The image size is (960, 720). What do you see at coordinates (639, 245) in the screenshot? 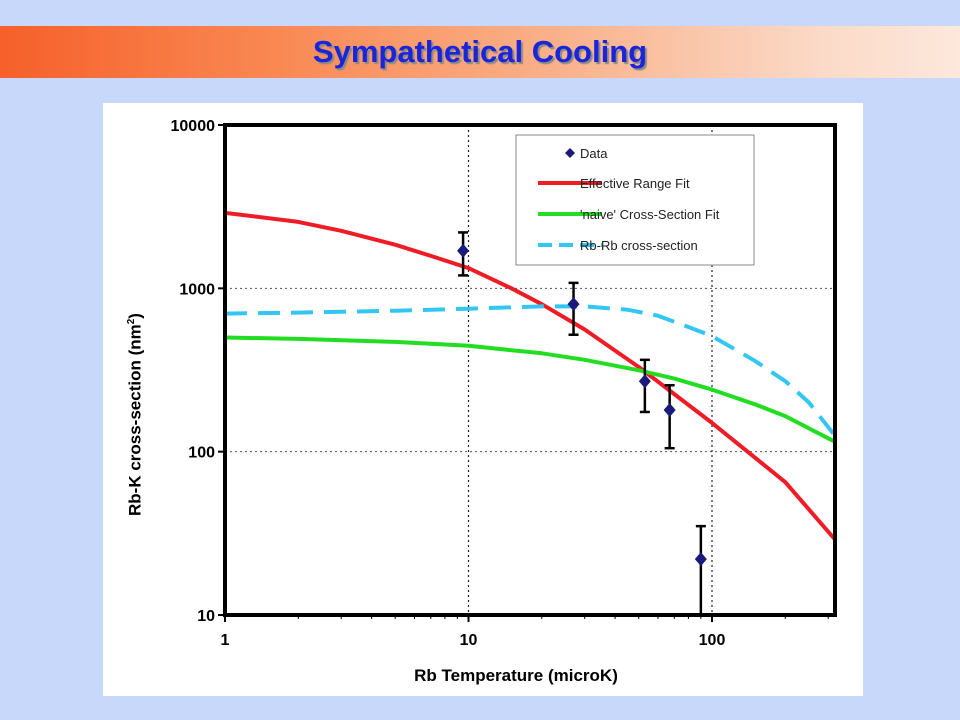
I see `legend-label: Rb-Rb cross-section` at bounding box center [639, 245].